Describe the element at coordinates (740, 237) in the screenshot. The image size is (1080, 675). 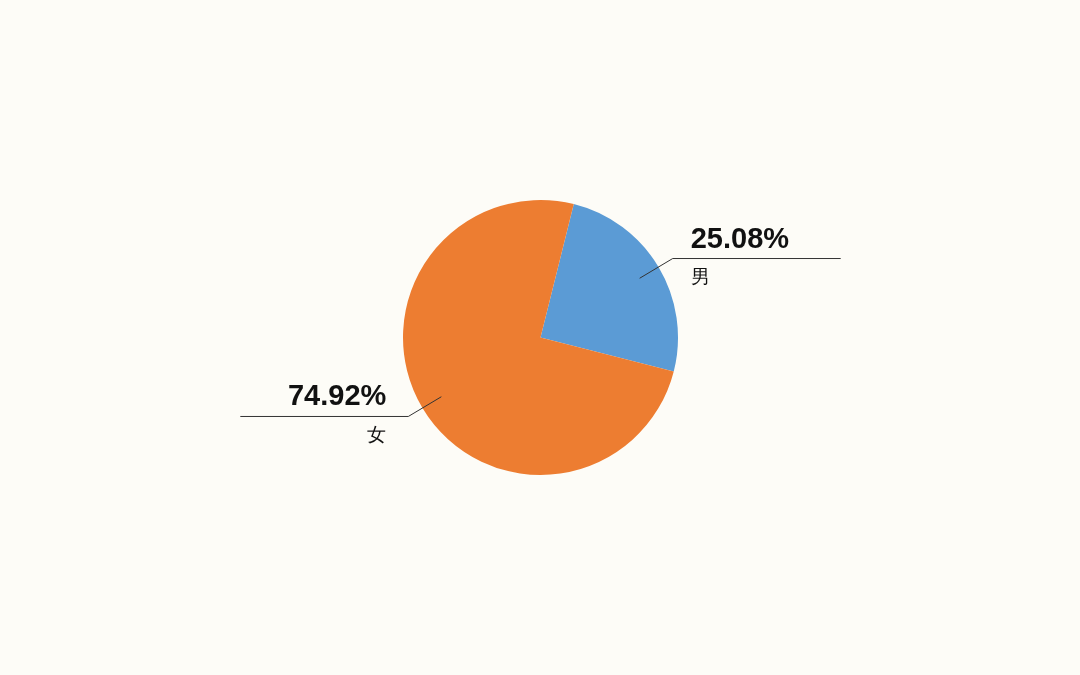
I see `data-label: 25.08%` at that location.